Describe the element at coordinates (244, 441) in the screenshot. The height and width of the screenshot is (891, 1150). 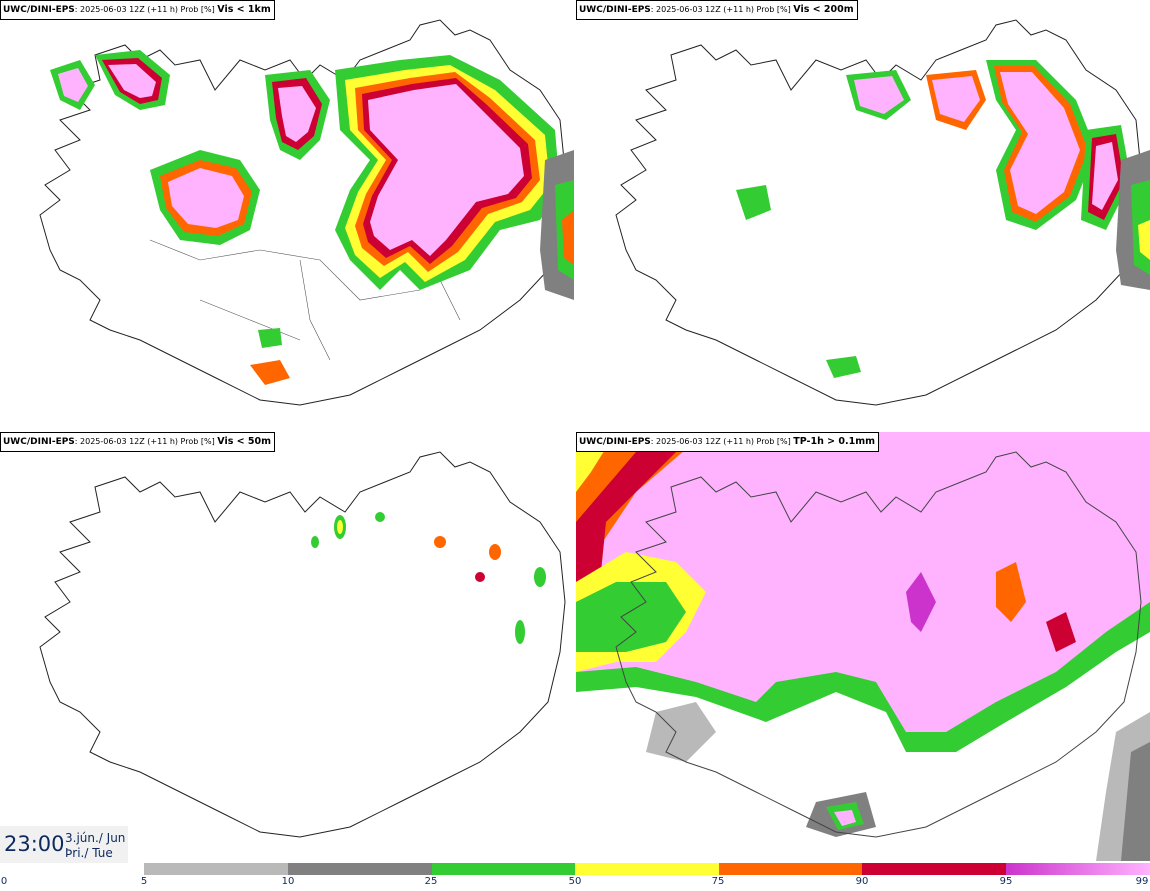
I see `variable-name: Vis < 50m` at that location.